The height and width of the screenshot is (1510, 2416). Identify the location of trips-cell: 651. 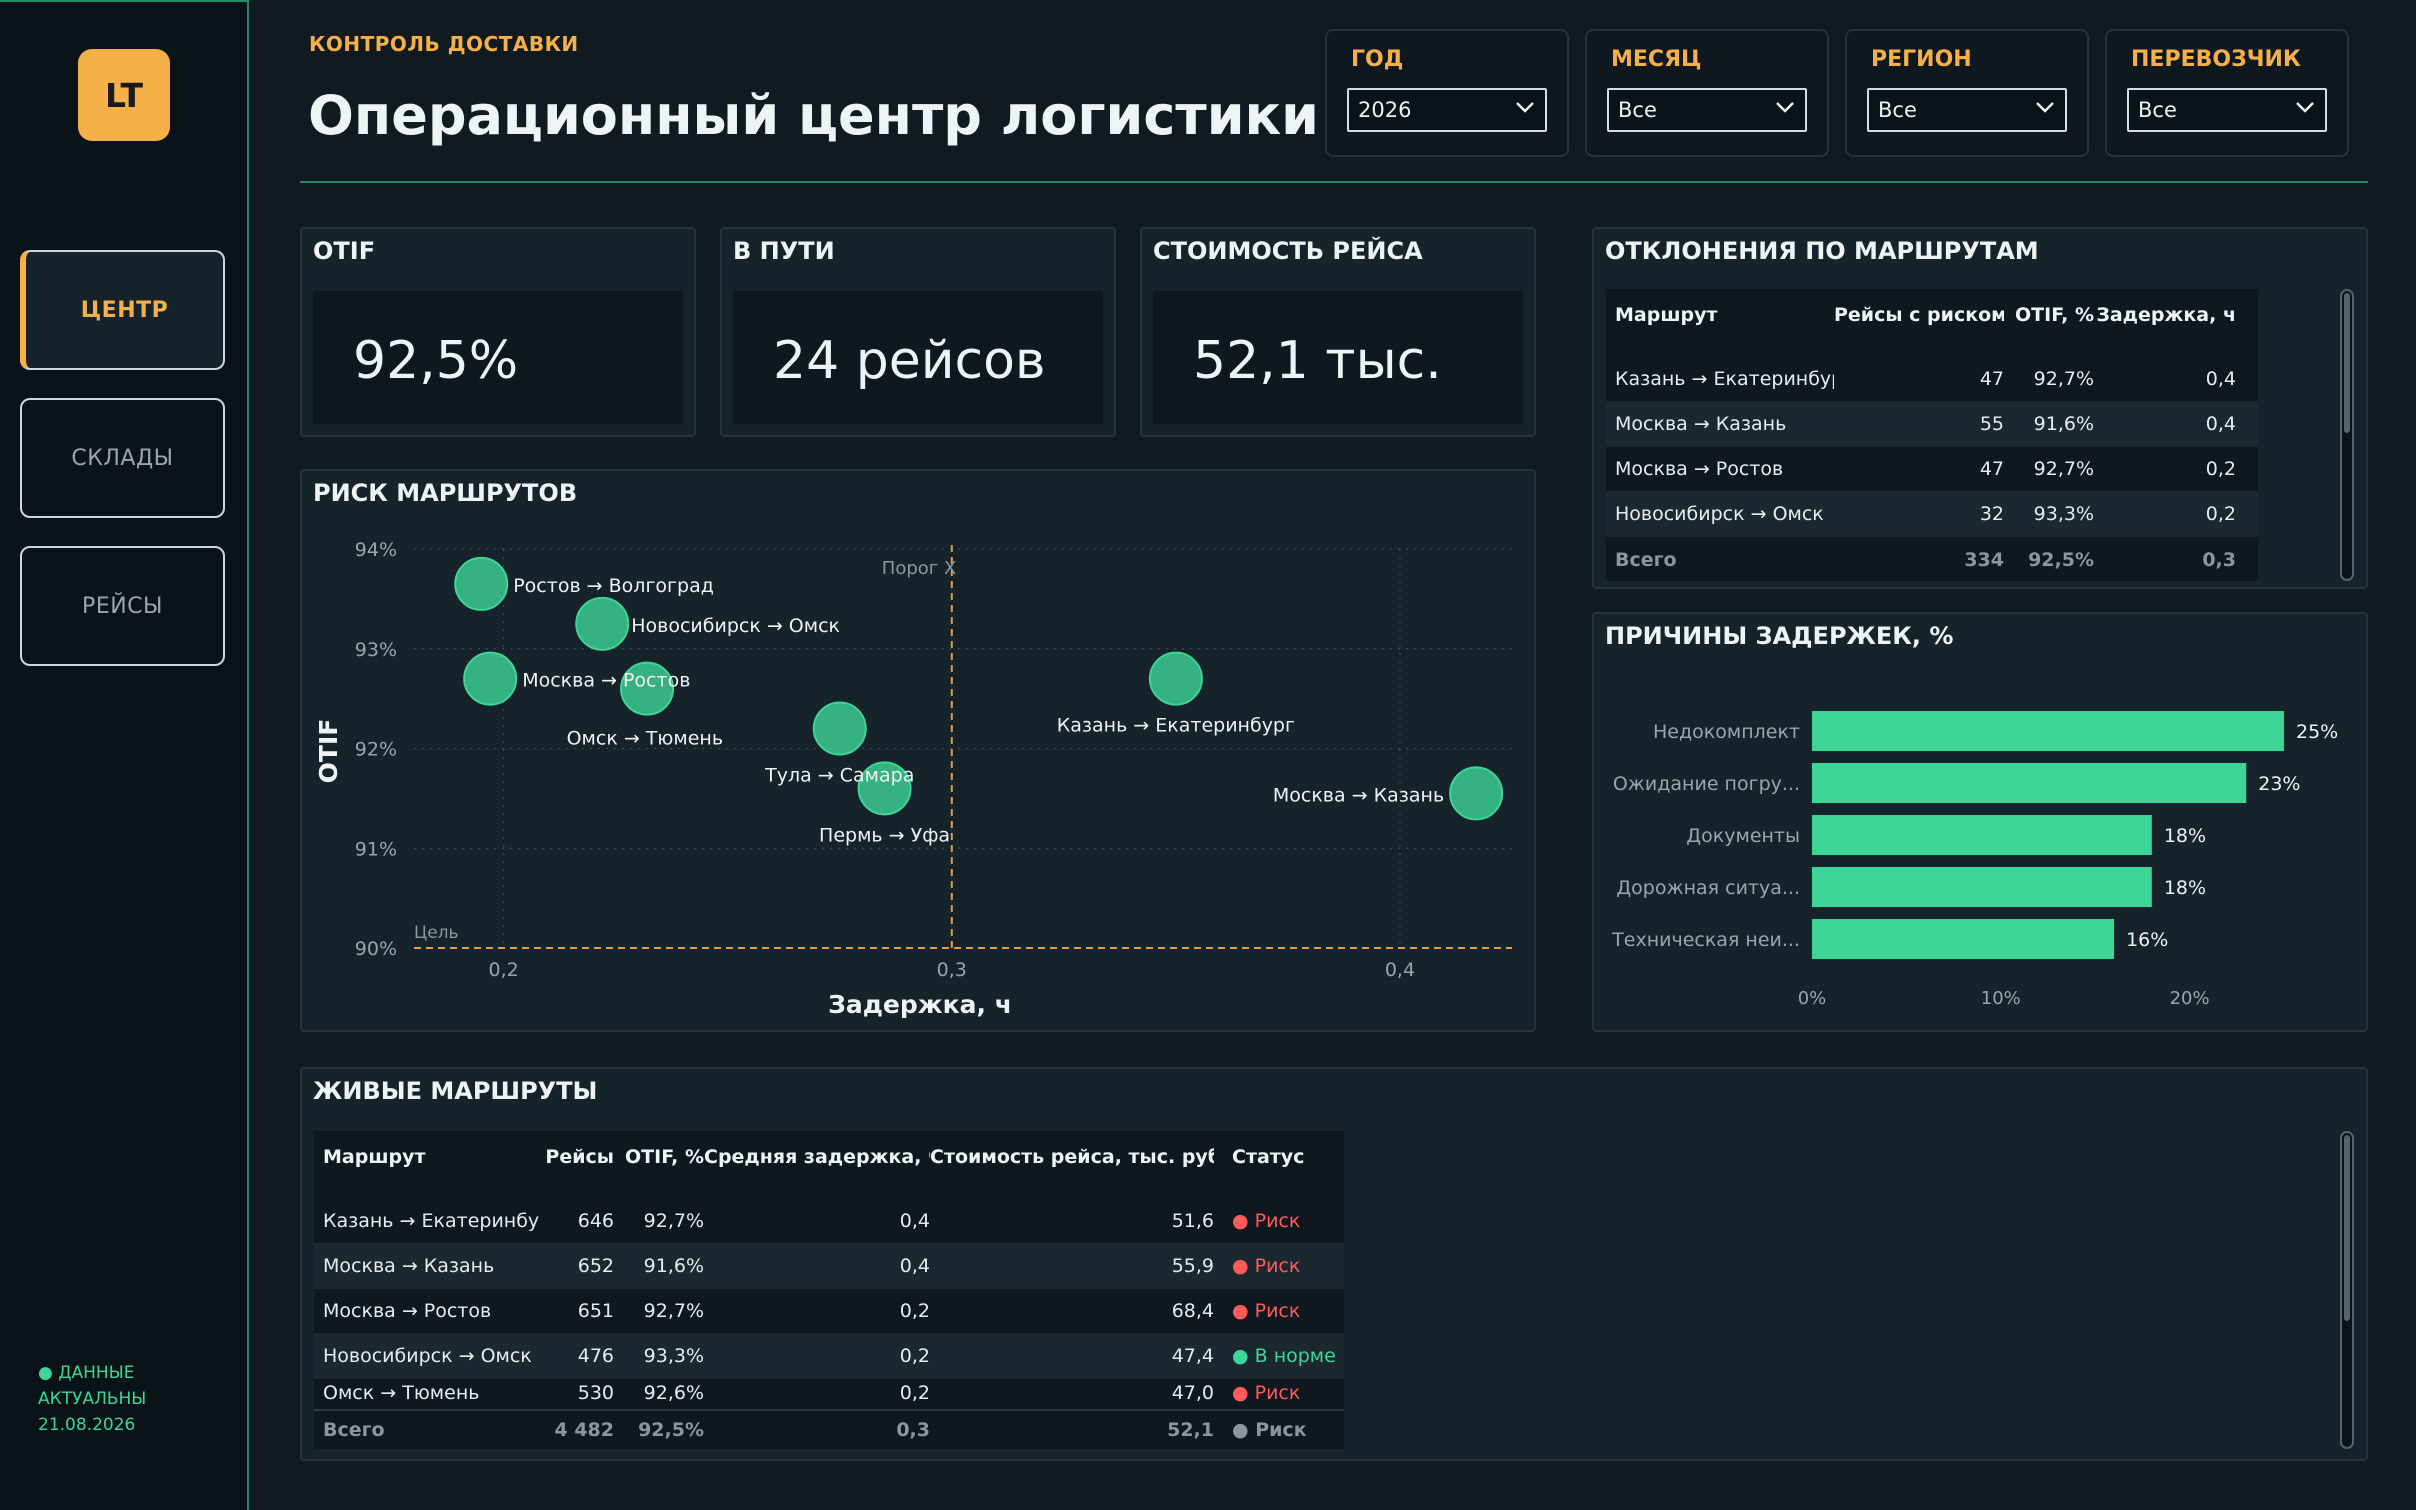
(595, 1311).